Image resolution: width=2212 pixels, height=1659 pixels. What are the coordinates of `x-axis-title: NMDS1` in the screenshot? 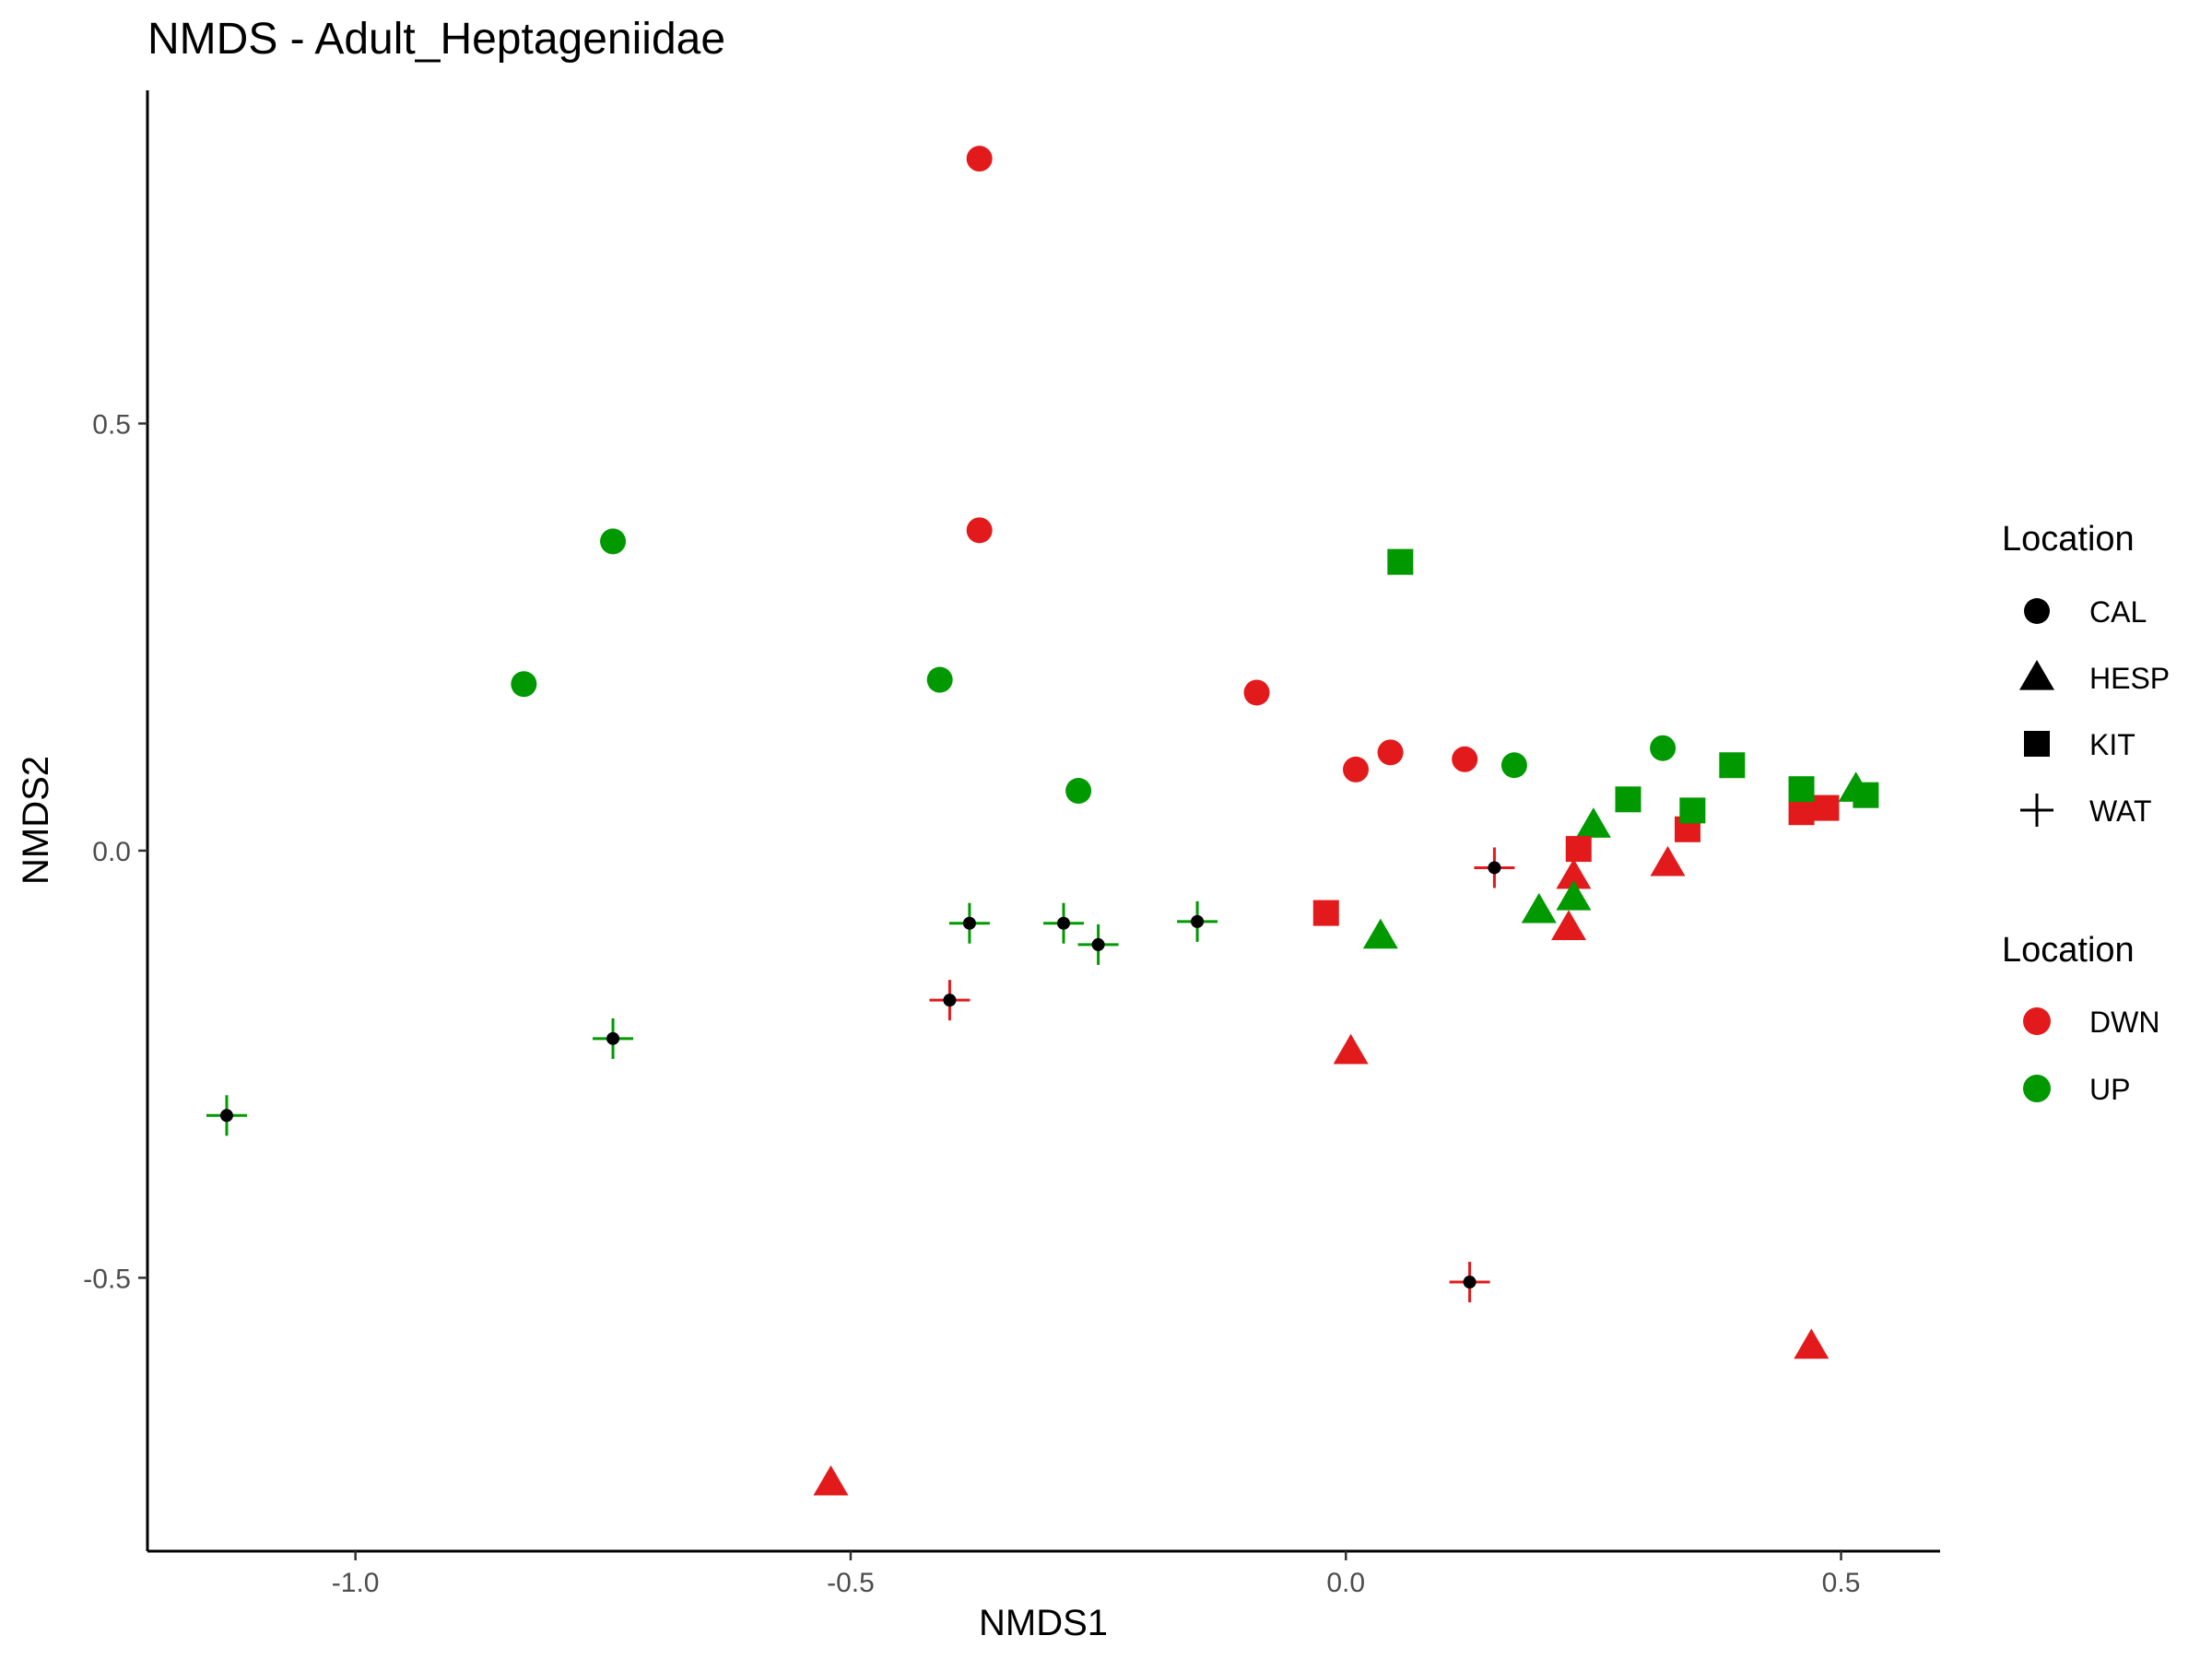 It's located at (1043, 1623).